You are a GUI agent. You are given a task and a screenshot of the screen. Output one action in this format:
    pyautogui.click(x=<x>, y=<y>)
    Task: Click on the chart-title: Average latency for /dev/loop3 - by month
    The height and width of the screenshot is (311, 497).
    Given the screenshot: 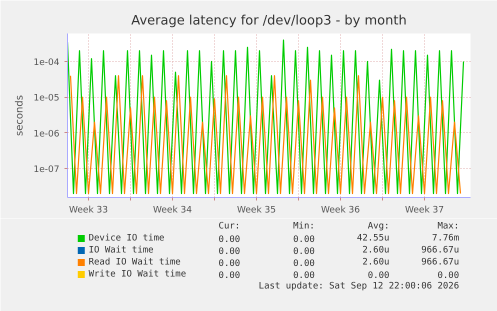 What is the action you would take?
    pyautogui.click(x=269, y=21)
    